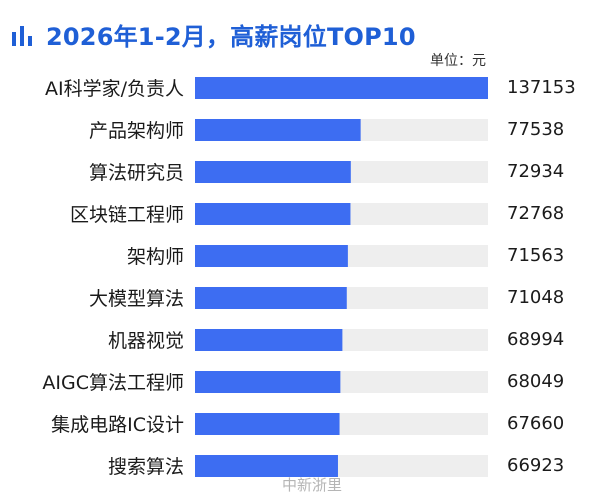  What do you see at coordinates (146, 467) in the screenshot?
I see `category-label: 搜索算法` at bounding box center [146, 467].